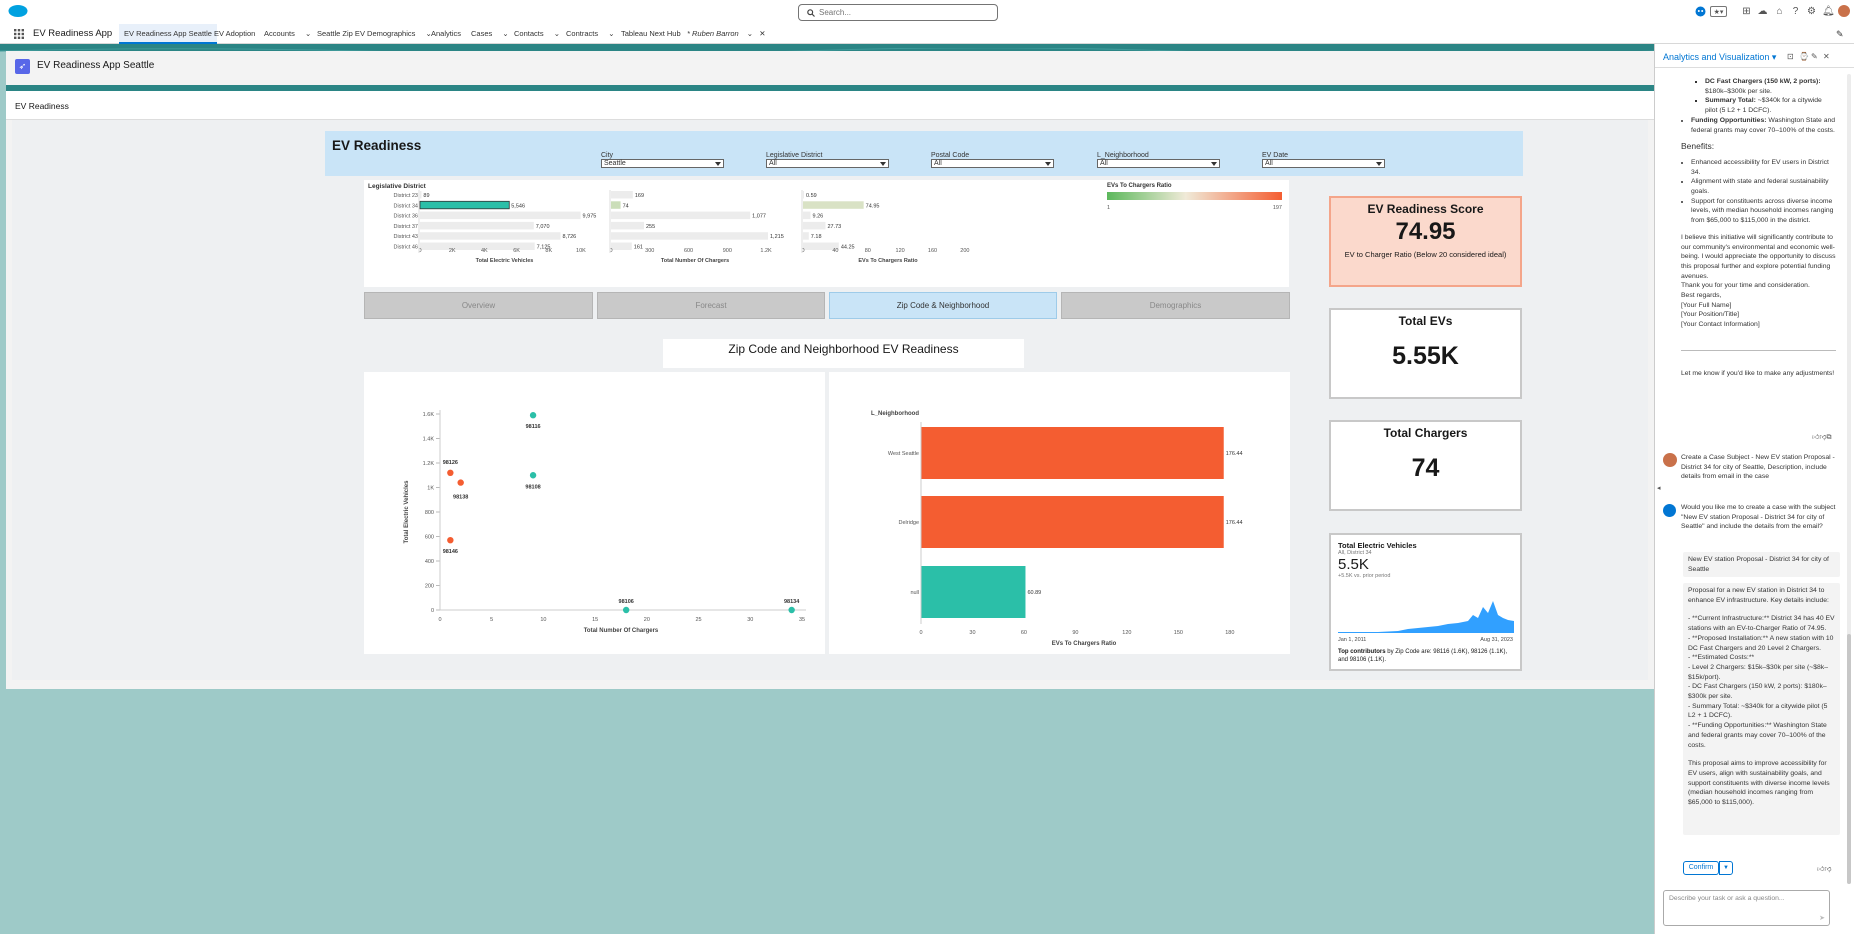  Describe the element at coordinates (1849, 759) in the screenshot. I see `scroll-thumb` at that location.